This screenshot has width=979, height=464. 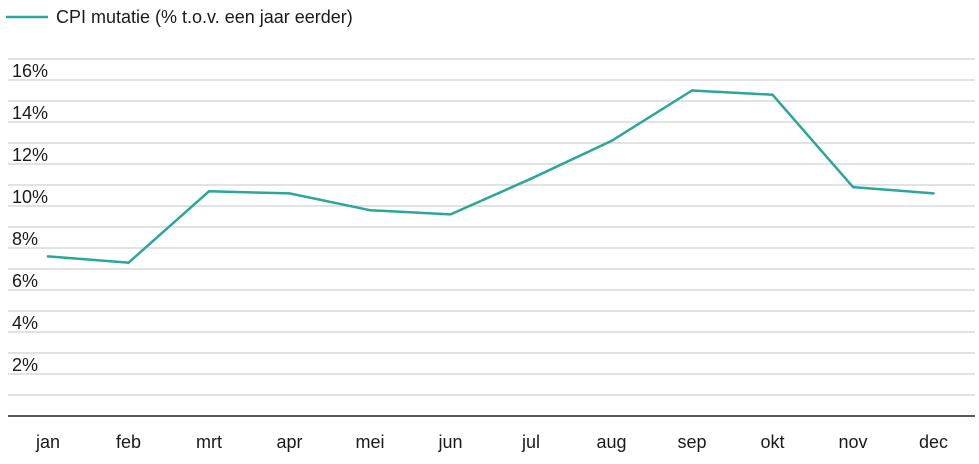 I want to click on x-tick-label: feb, so click(x=128, y=442).